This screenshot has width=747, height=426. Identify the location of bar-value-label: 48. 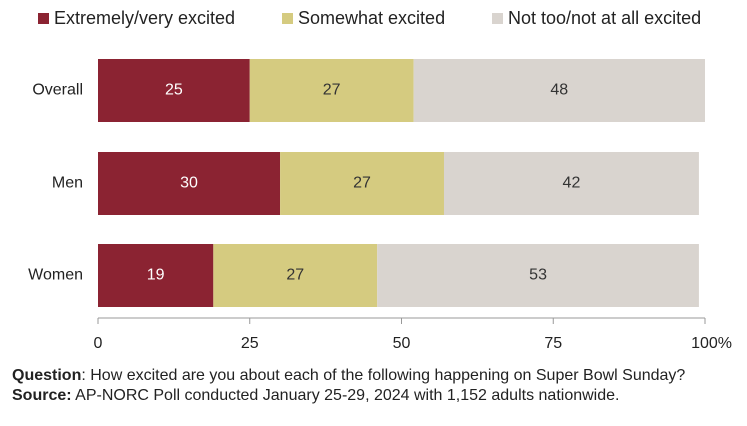
(559, 90).